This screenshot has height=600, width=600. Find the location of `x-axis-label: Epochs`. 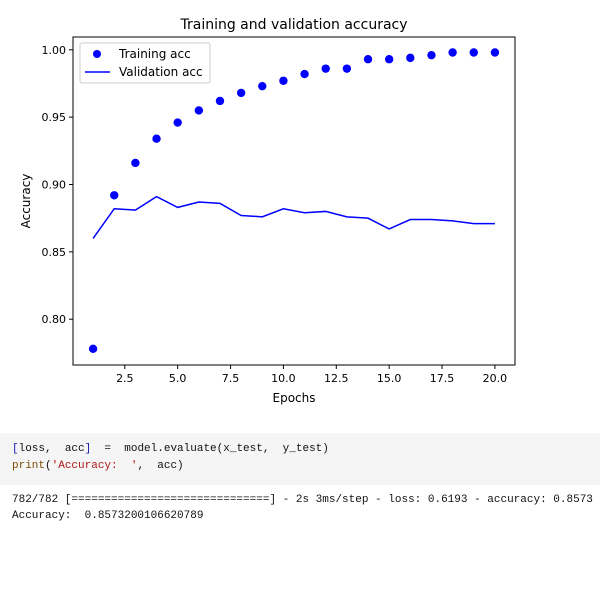

x-axis-label: Epochs is located at coordinates (294, 398).